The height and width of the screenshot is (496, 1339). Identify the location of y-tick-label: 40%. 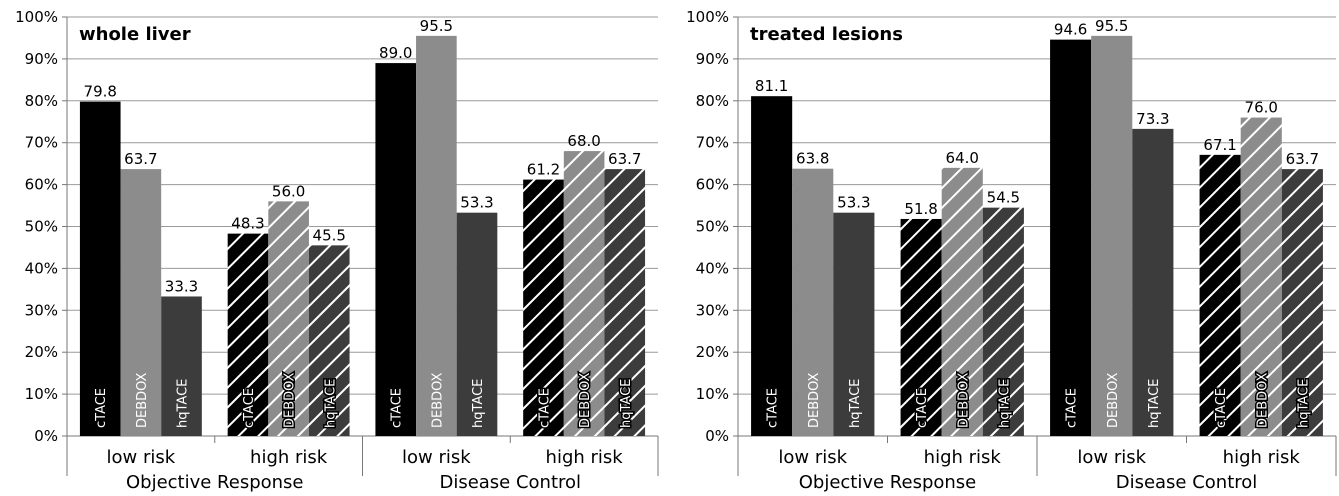
(41, 268).